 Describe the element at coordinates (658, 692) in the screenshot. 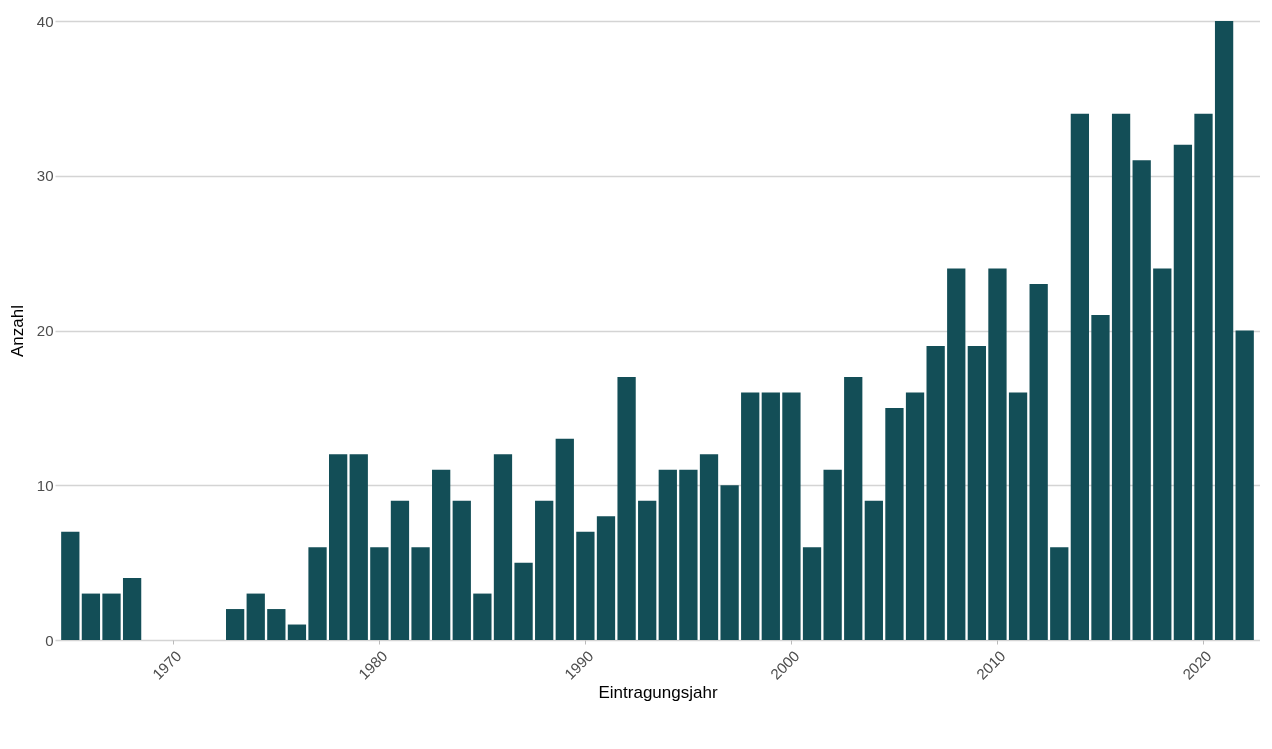

I see `x-axis-title: Eintragungsjahr` at that location.